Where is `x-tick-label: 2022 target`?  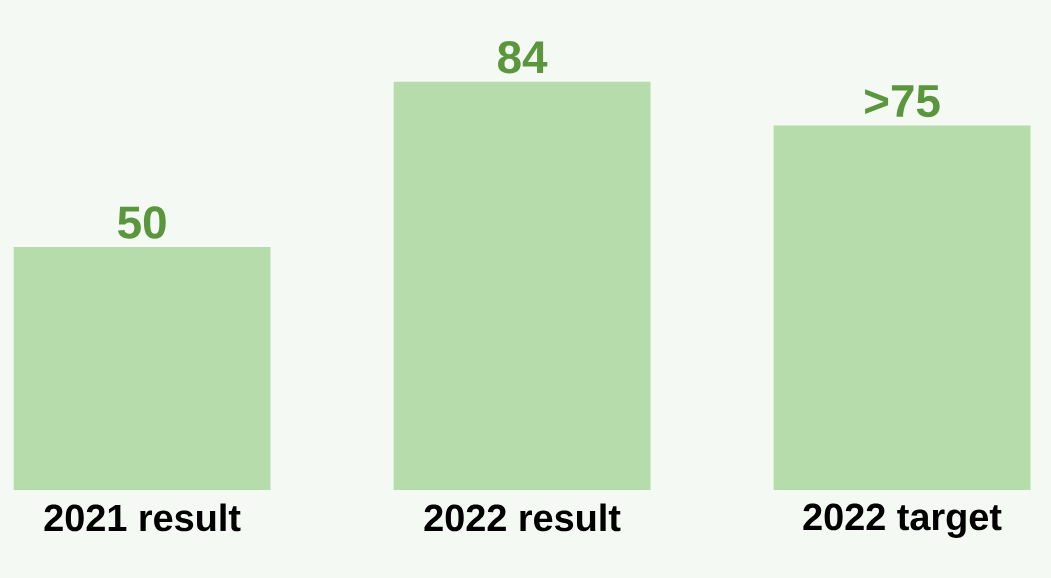 x-tick-label: 2022 target is located at coordinates (902, 520).